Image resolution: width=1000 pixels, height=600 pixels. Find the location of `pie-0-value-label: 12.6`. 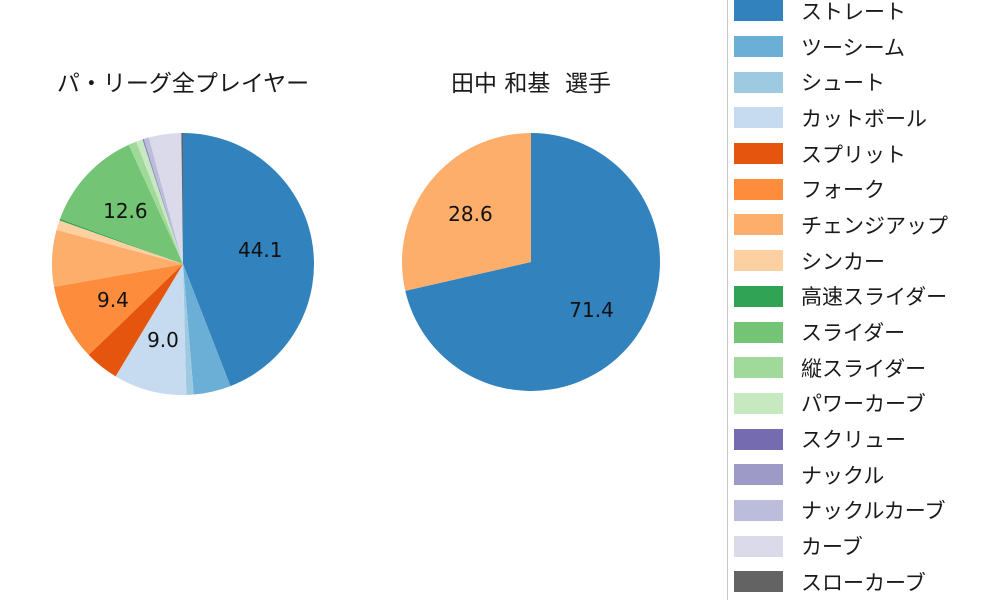

pie-0-value-label: 12.6 is located at coordinates (125, 210).